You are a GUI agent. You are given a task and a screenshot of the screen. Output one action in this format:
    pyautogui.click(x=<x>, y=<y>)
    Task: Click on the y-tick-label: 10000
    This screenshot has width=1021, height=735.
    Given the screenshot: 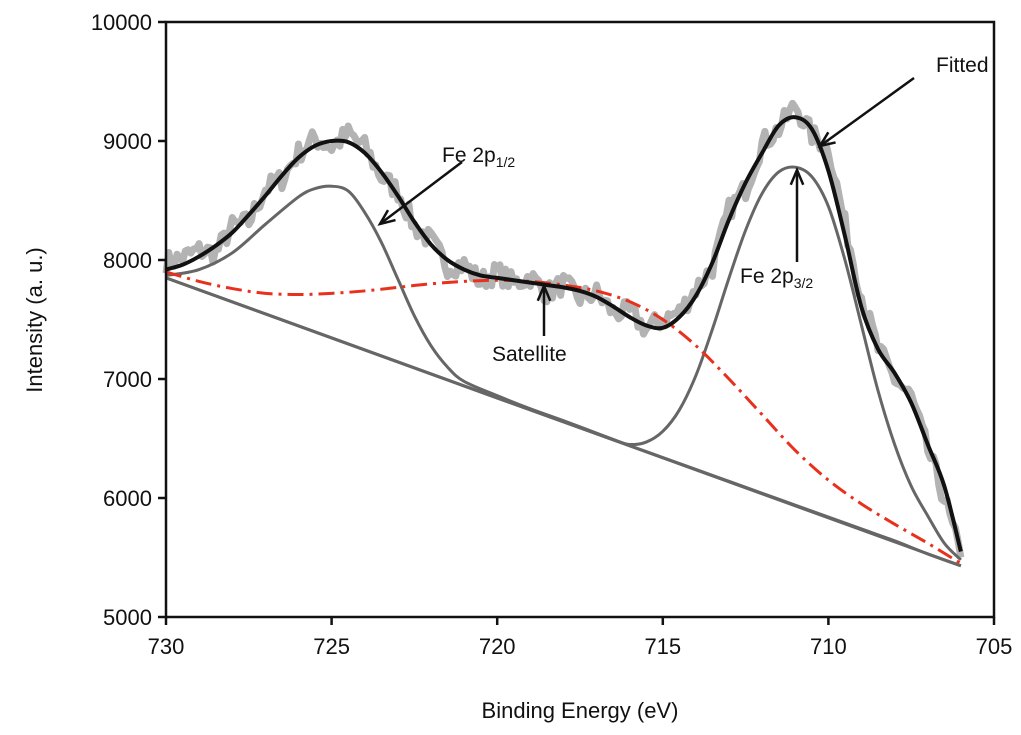 What is the action you would take?
    pyautogui.click(x=121, y=22)
    